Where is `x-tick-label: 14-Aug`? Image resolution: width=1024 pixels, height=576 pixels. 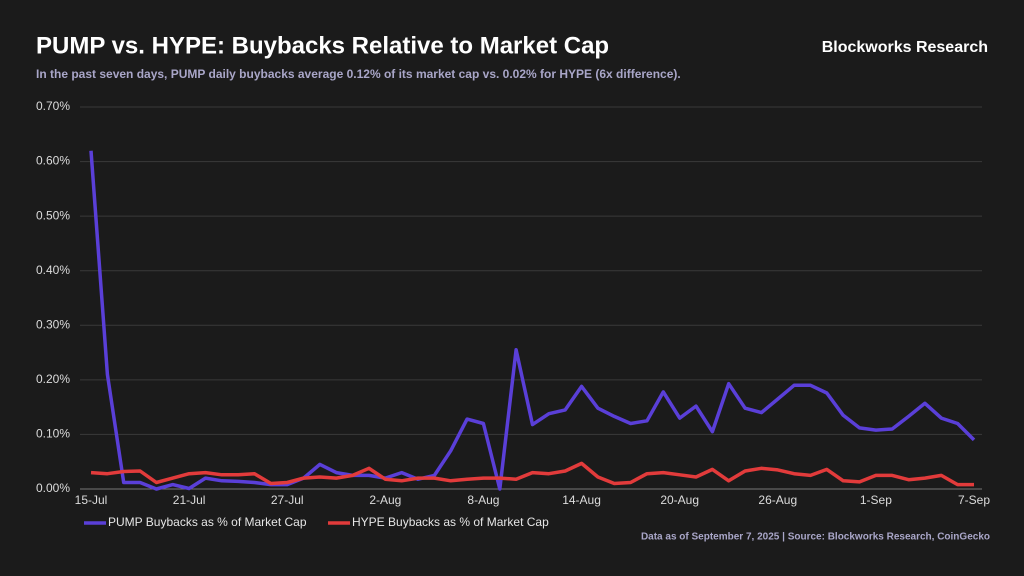
x-tick-label: 14-Aug is located at coordinates (581, 500).